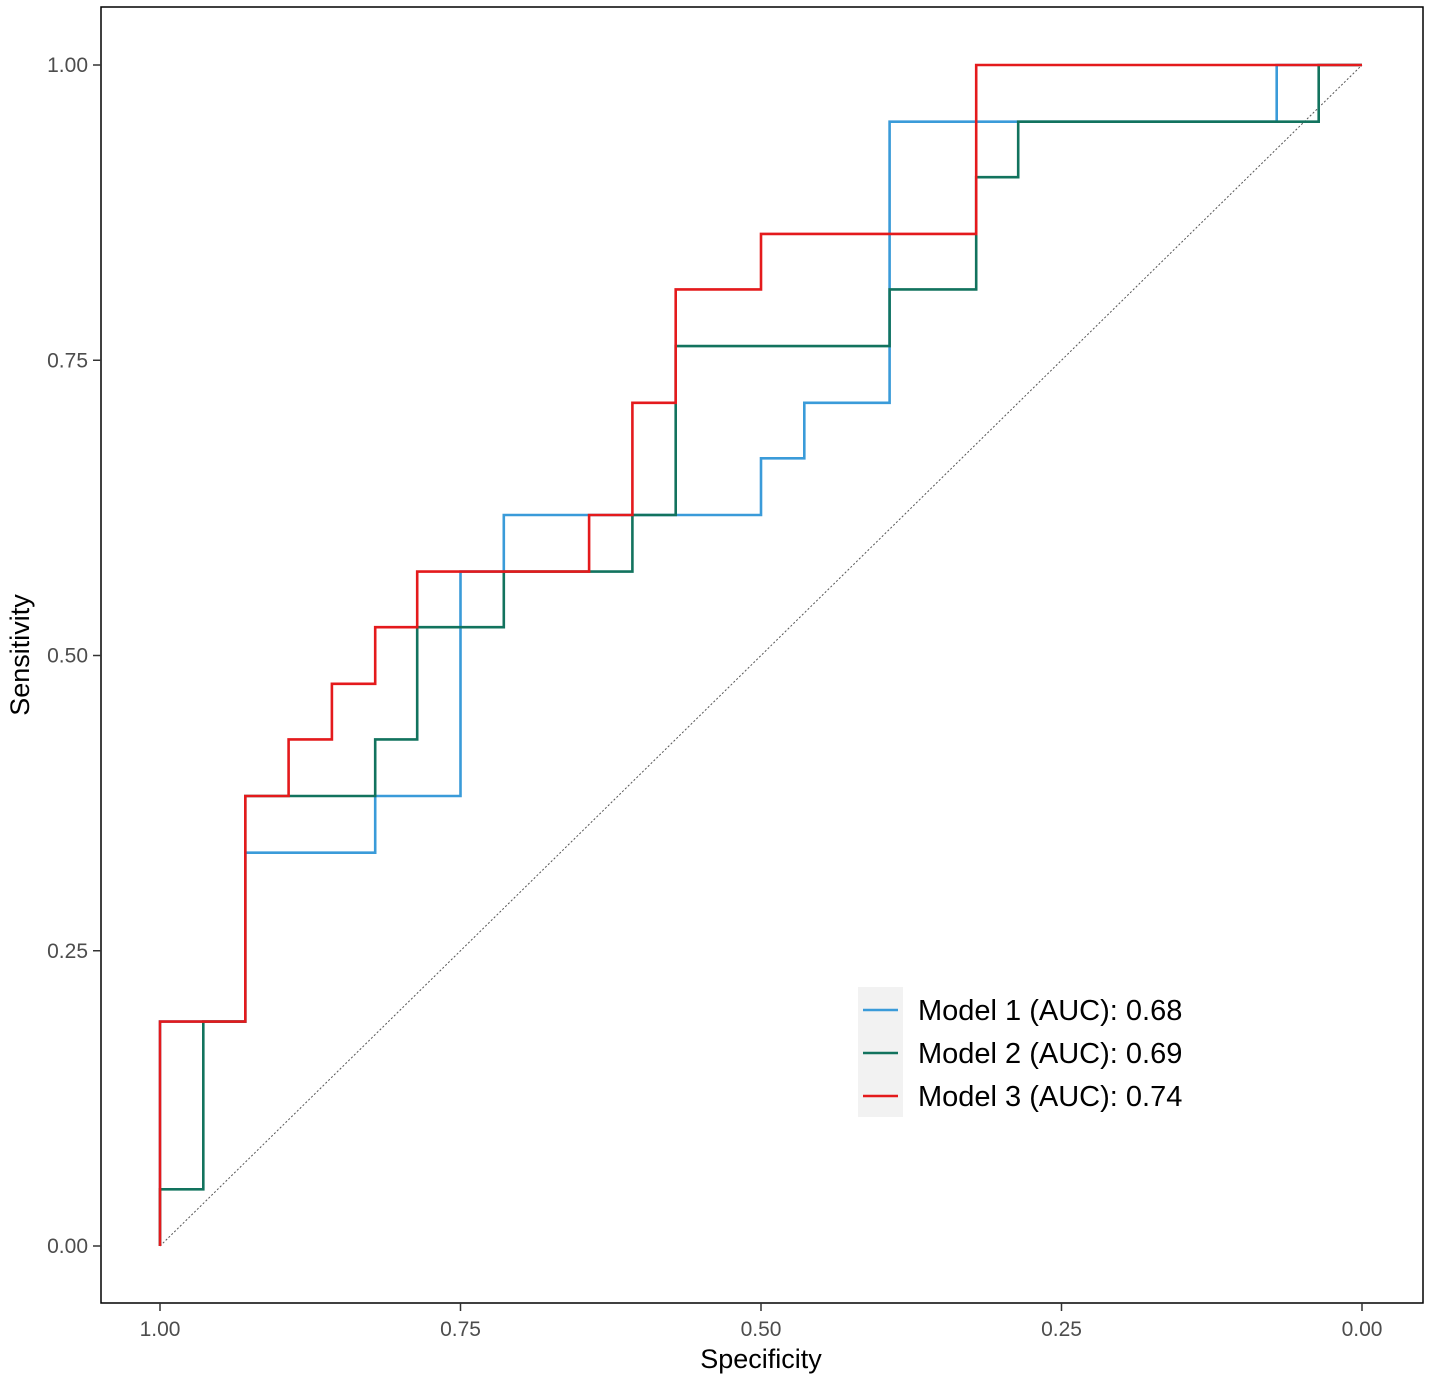 Image resolution: width=1430 pixels, height=1382 pixels. Describe the element at coordinates (1061, 1329) in the screenshot. I see `x-tick-label: 0.25` at that location.